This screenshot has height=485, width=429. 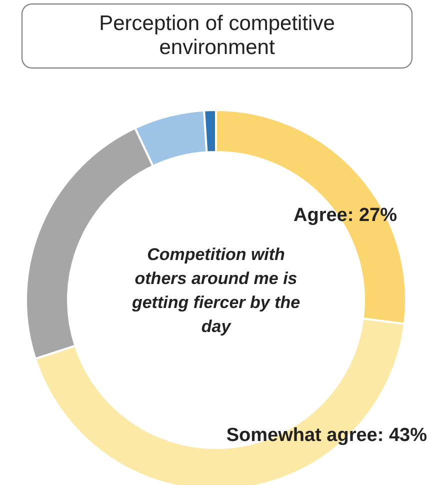 I want to click on slice-label: Somewhat agree: 43%, so click(x=327, y=435).